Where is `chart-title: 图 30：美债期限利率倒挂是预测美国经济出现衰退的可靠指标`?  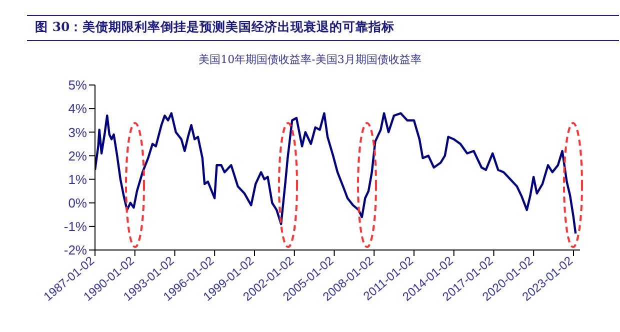
chart-title: 图 30：美债期限利率倒挂是预测美国经济出现衰退的可靠指标 is located at coordinates (323, 28).